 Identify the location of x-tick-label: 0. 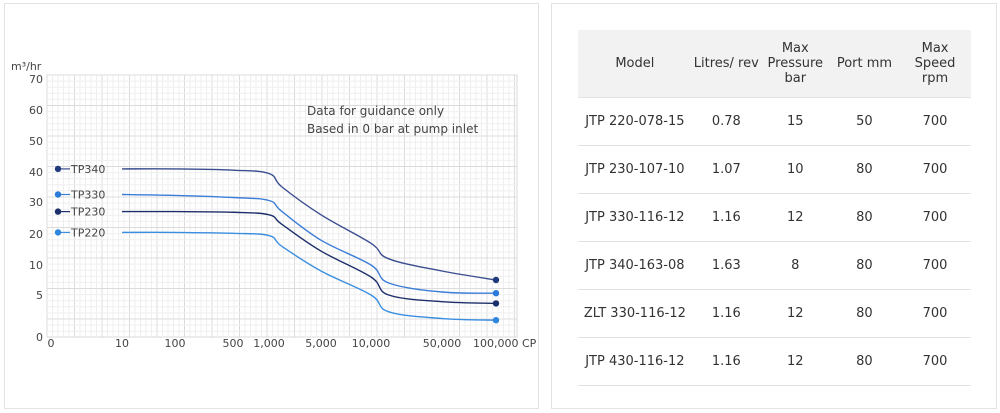
(51, 343).